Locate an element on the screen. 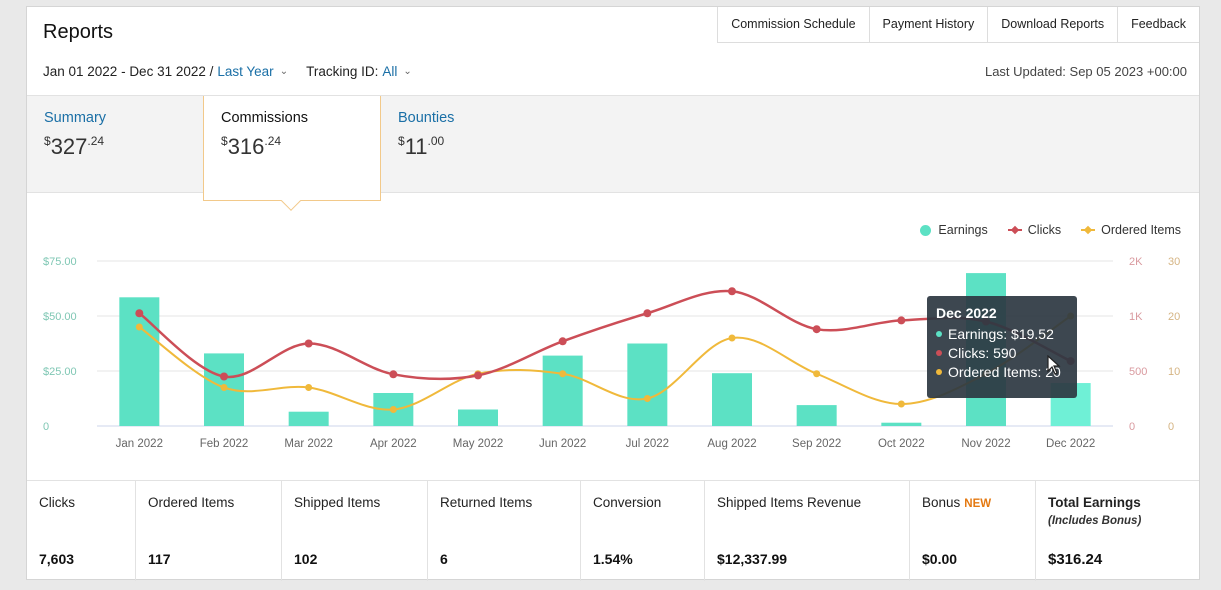 This screenshot has height=590, width=1221. tab-amount: $11.00 is located at coordinates (421, 146).